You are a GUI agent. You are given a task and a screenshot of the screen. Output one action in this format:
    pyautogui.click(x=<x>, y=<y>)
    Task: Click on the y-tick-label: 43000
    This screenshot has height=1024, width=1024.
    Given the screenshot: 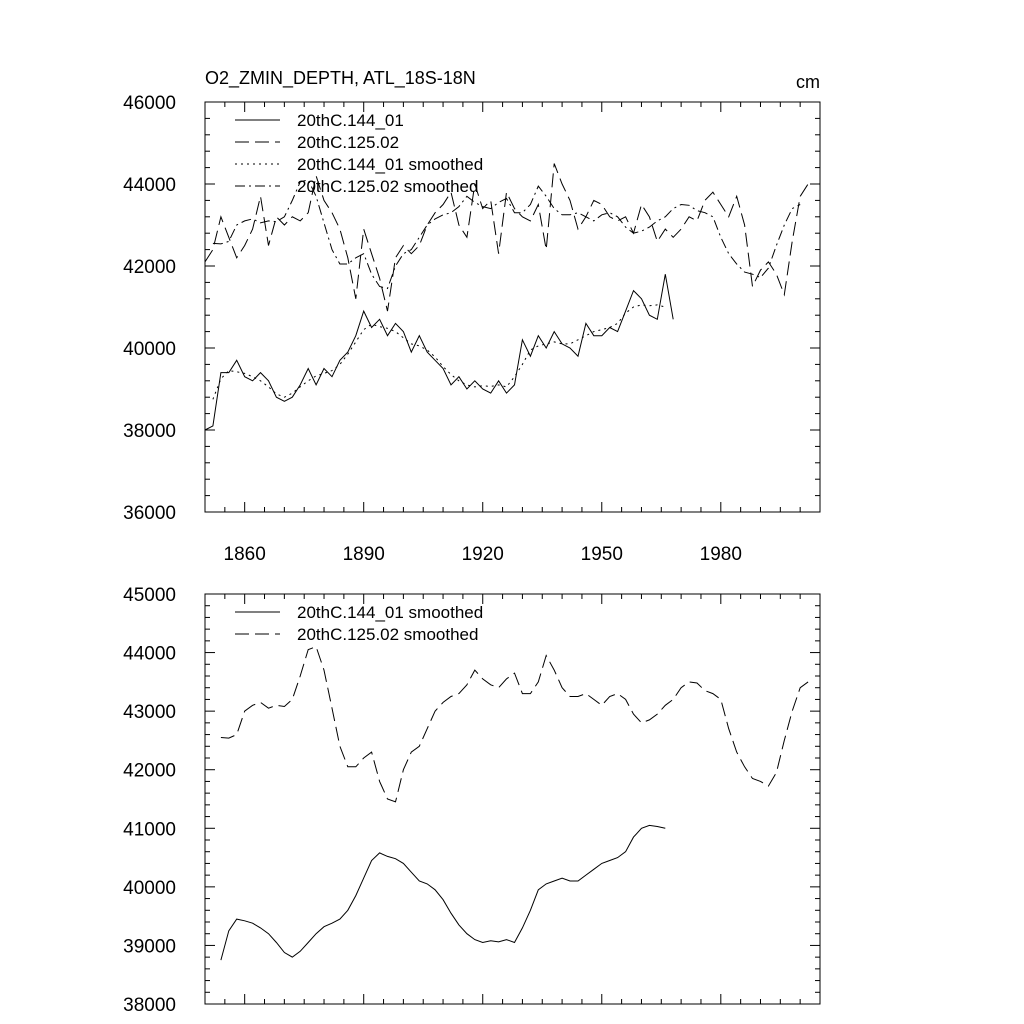 What is the action you would take?
    pyautogui.click(x=149, y=712)
    